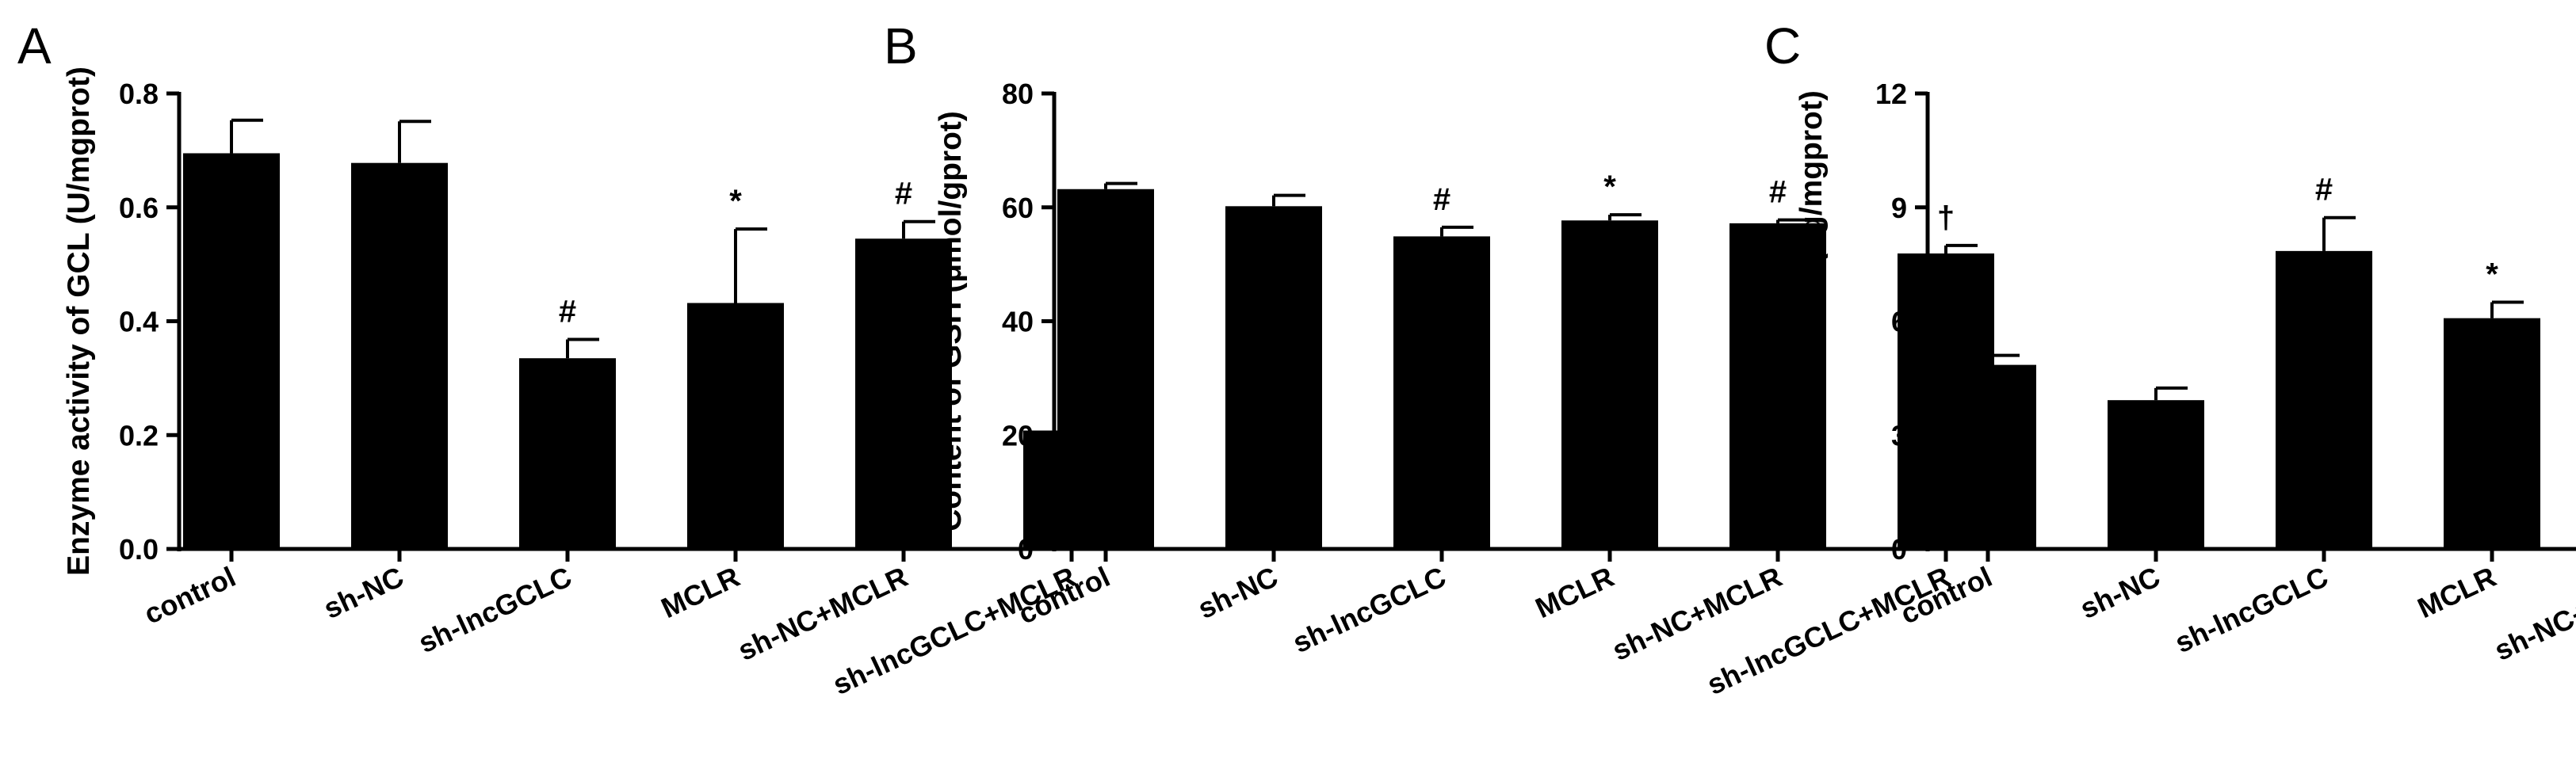 The height and width of the screenshot is (766, 2576). What do you see at coordinates (2533, 613) in the screenshot?
I see `x-category-label-5: sh-NC+MCLR` at bounding box center [2533, 613].